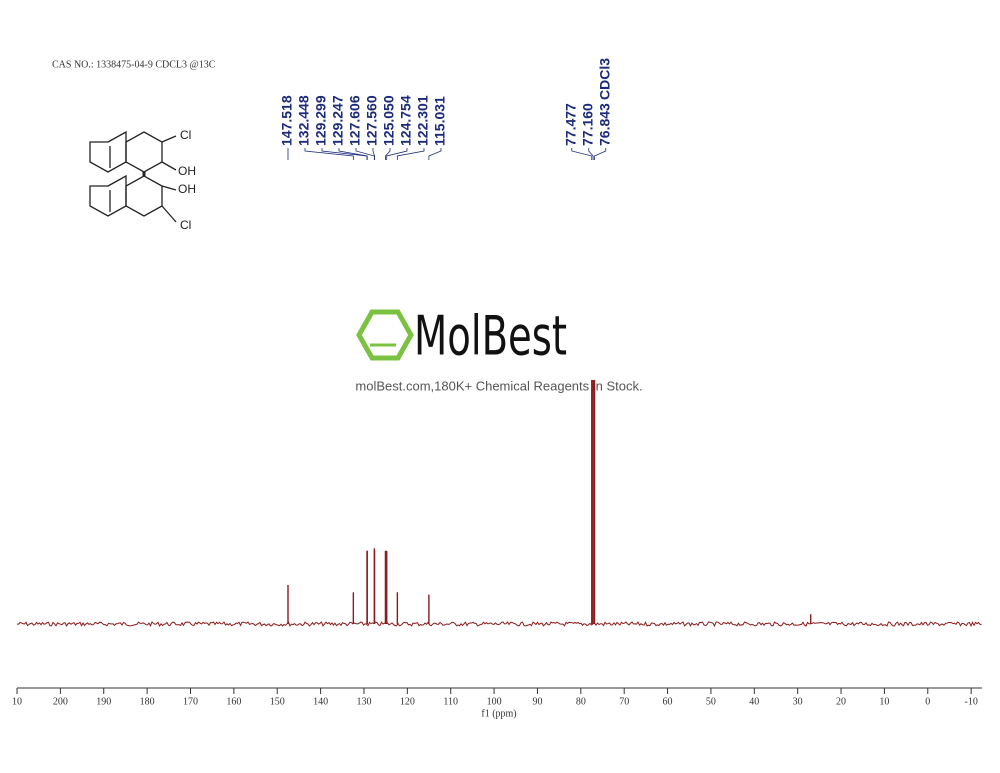 The width and height of the screenshot is (1000, 773). I want to click on watermark: MolBest, so click(490, 336).